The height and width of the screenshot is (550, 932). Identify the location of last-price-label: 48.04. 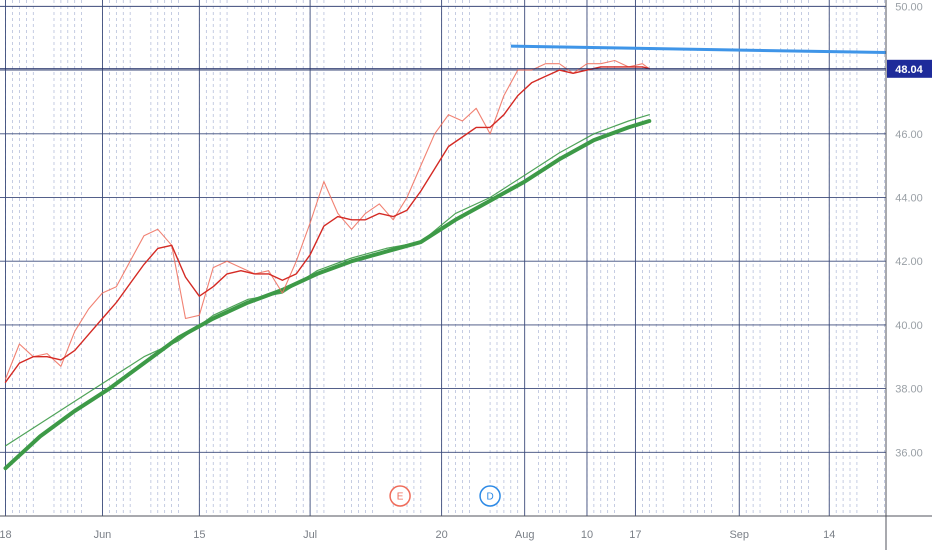
(909, 70).